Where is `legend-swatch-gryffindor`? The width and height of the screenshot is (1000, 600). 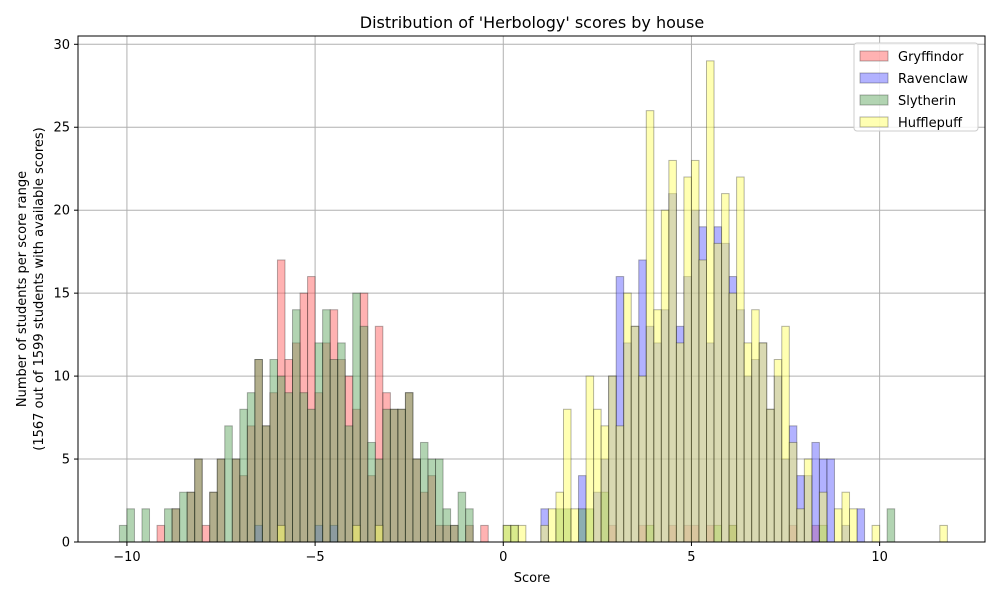 legend-swatch-gryffindor is located at coordinates (874, 56).